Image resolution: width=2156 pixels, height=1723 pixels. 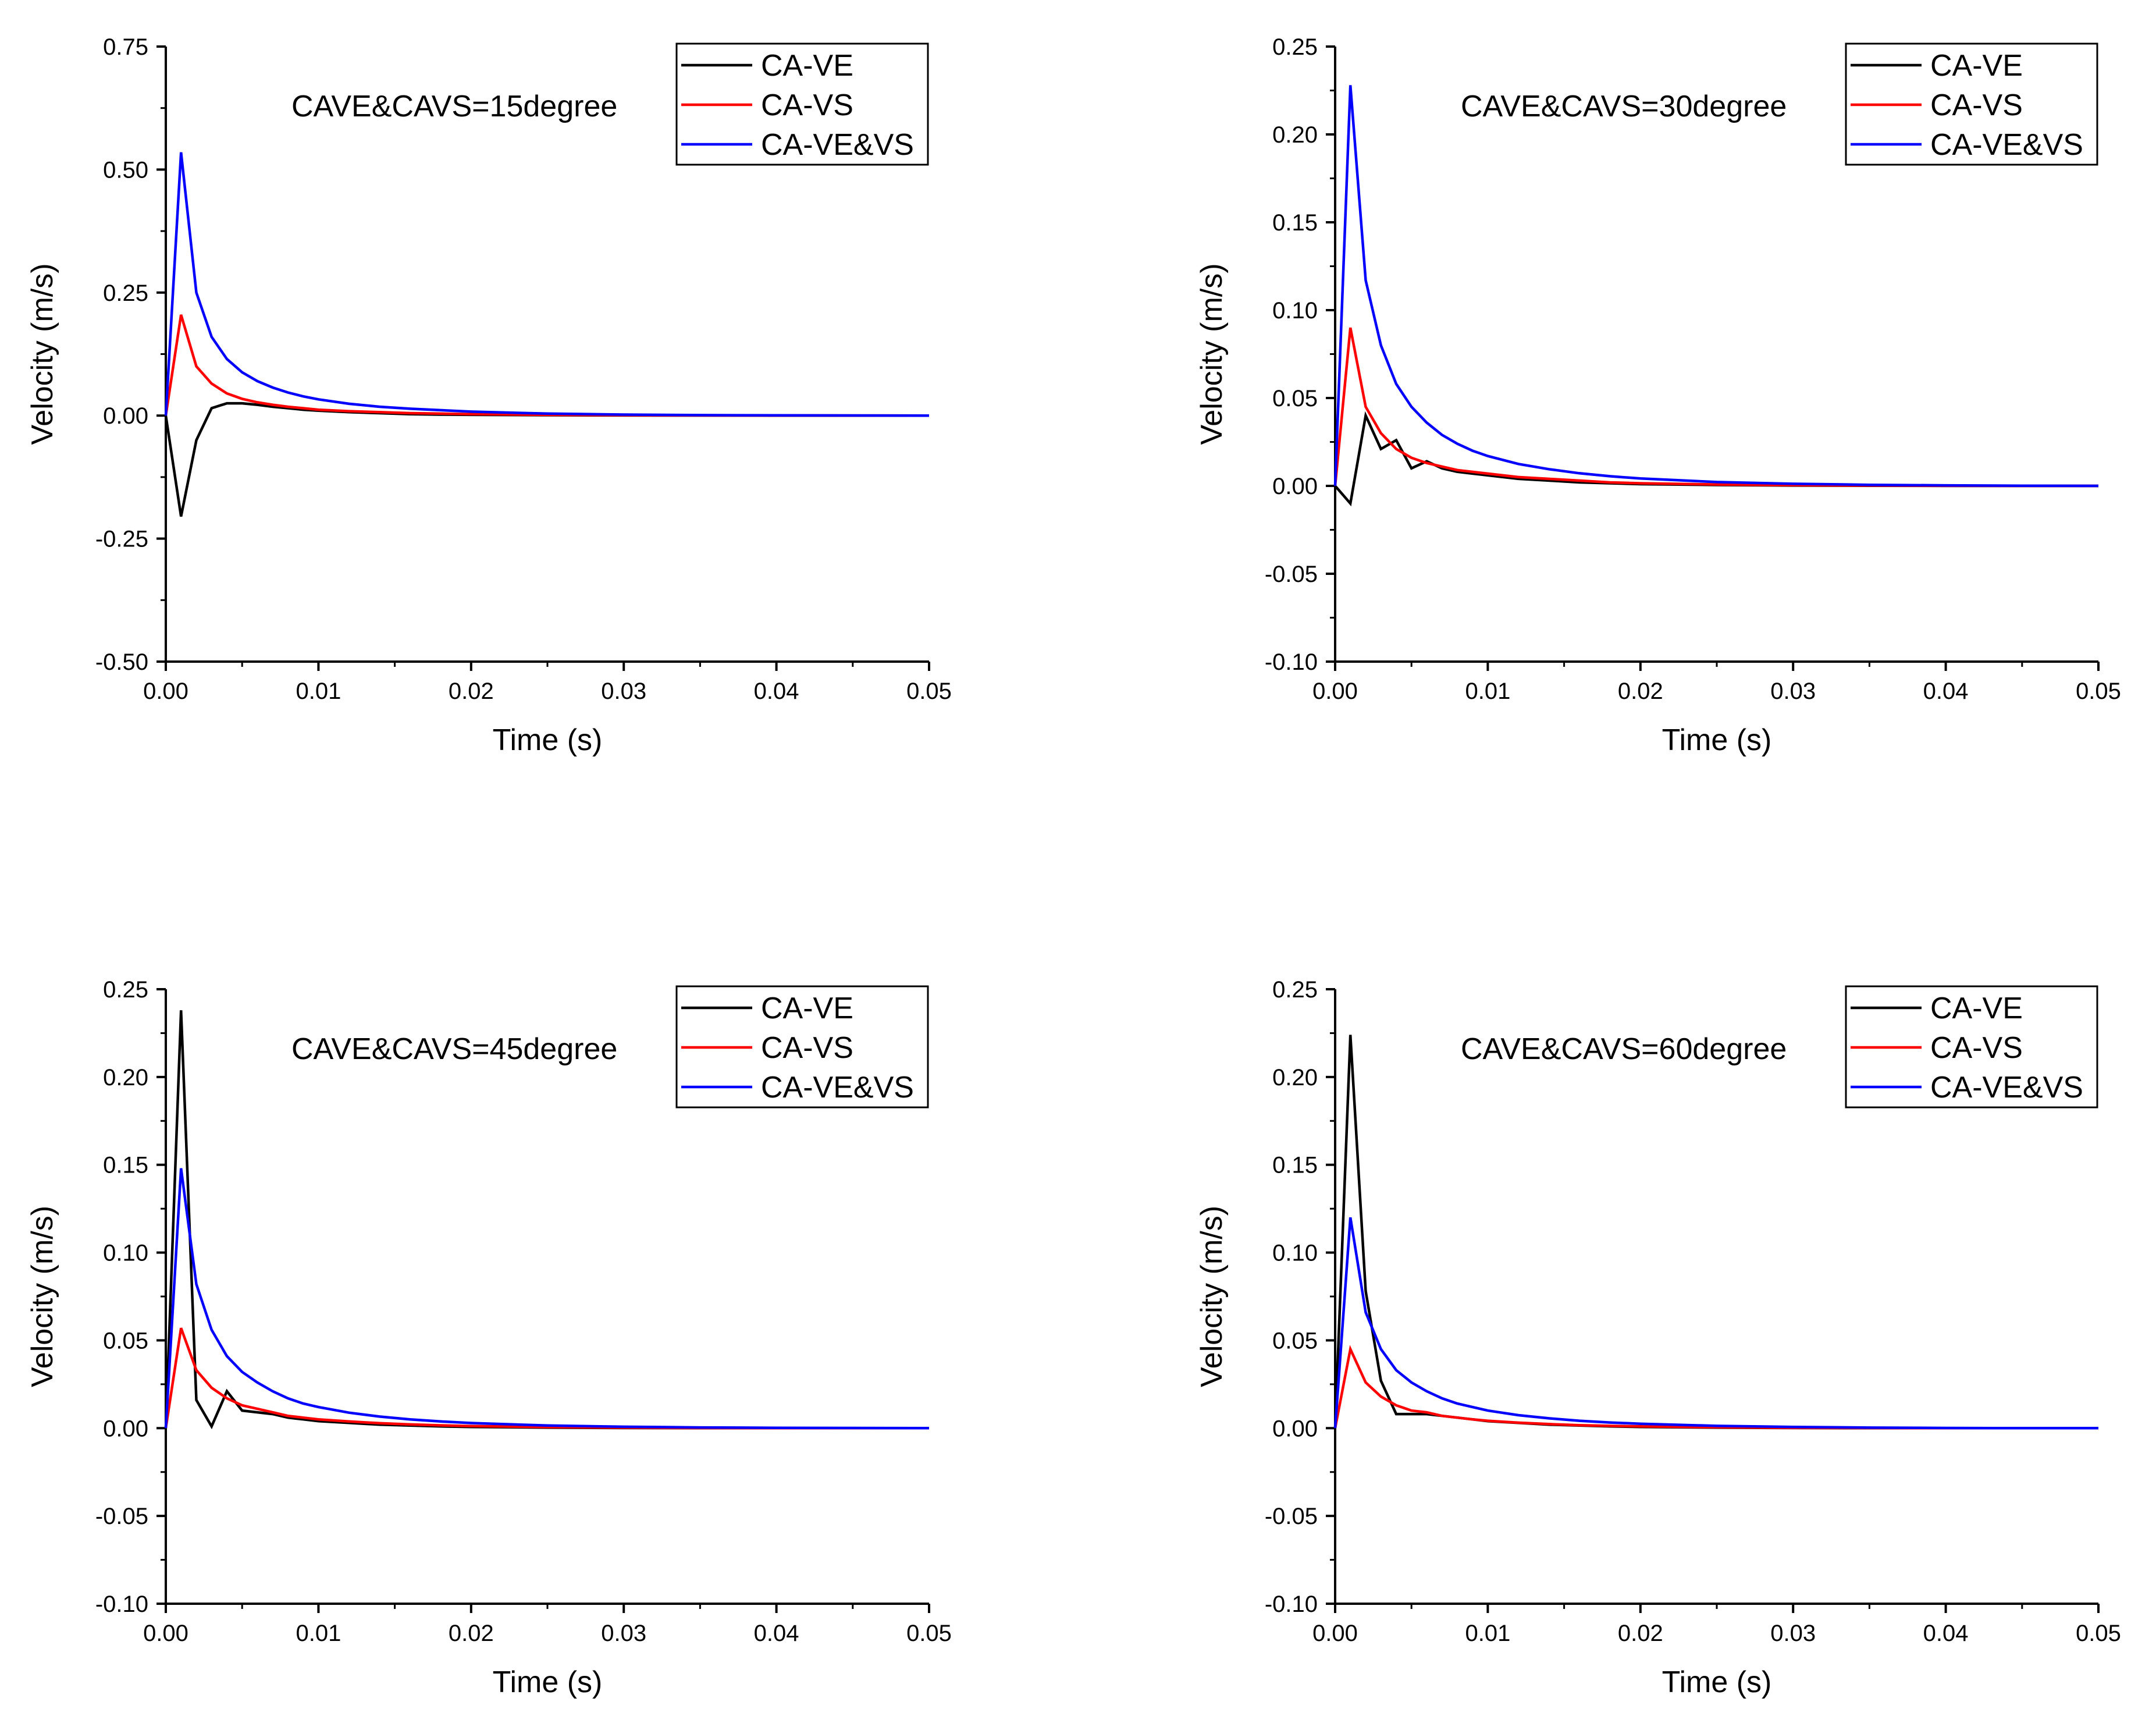 I want to click on y-tick-label: 0.50, so click(x=125, y=170).